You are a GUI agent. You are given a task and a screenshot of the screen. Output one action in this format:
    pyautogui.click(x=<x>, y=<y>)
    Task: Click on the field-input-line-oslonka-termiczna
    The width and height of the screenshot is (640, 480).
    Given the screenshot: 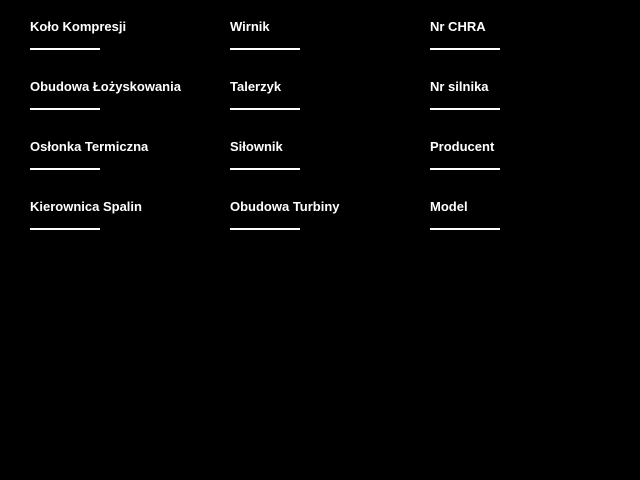 What is the action you would take?
    pyautogui.click(x=65, y=169)
    